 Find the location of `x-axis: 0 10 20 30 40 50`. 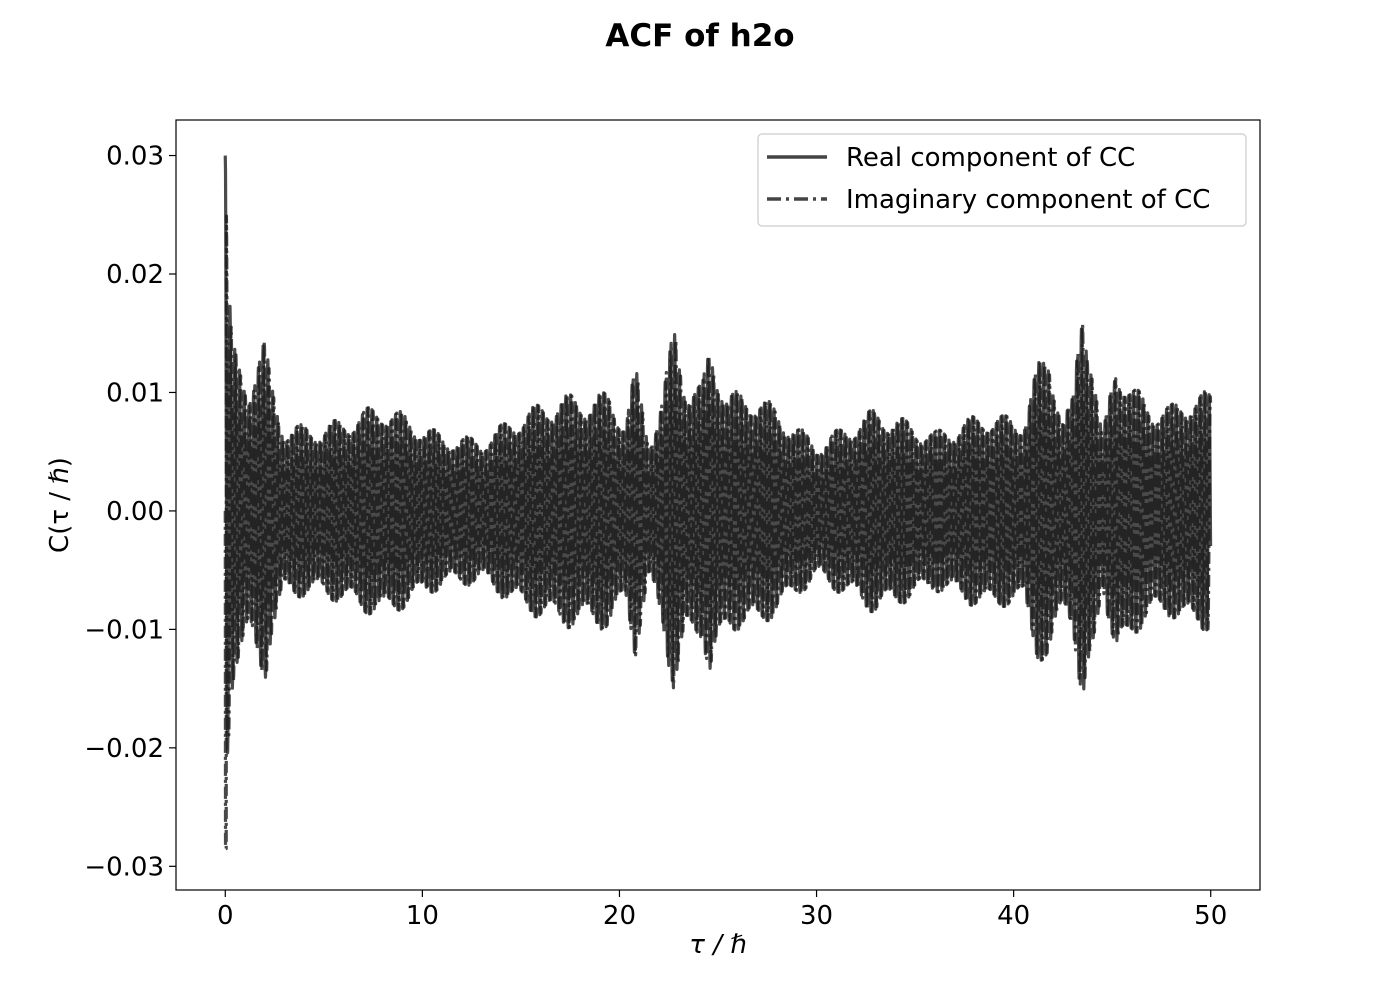

x-axis: 0 10 20 30 40 50 is located at coordinates (722, 910).